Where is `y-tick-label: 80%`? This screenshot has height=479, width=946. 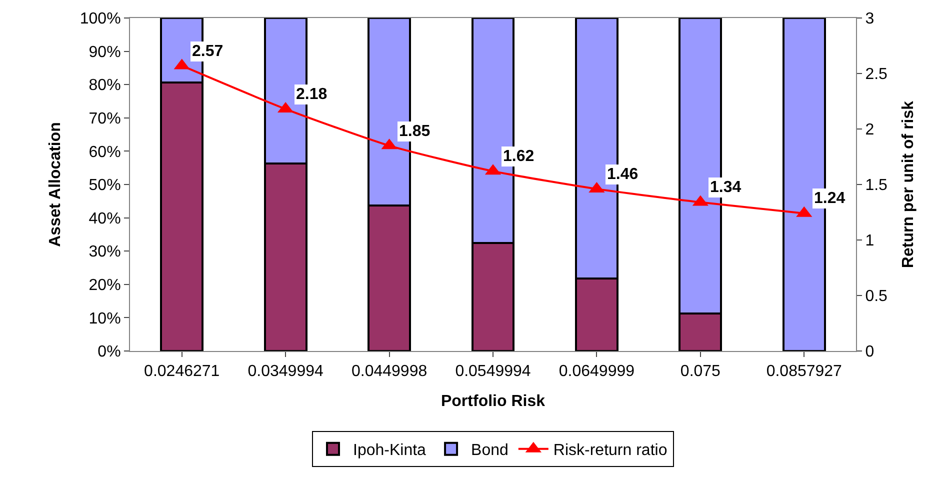
y-tick-label: 80% is located at coordinates (104, 85).